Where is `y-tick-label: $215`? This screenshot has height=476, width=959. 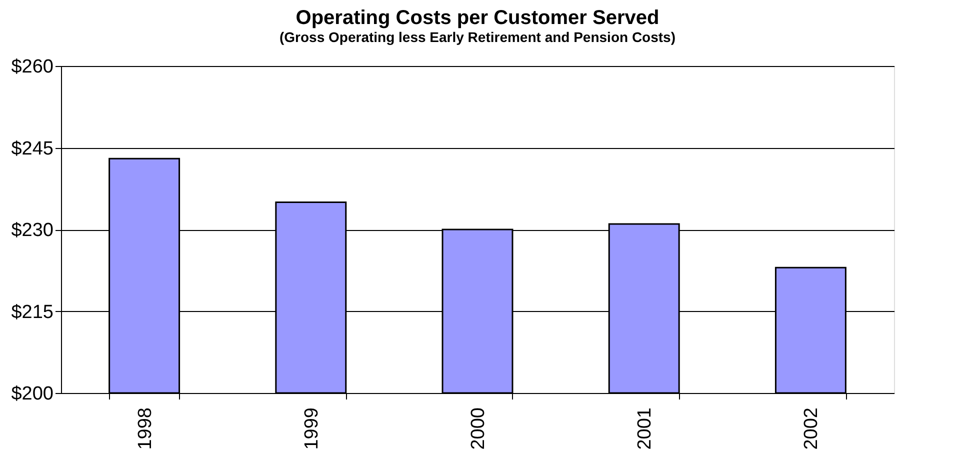 y-tick-label: $215 is located at coordinates (32, 312).